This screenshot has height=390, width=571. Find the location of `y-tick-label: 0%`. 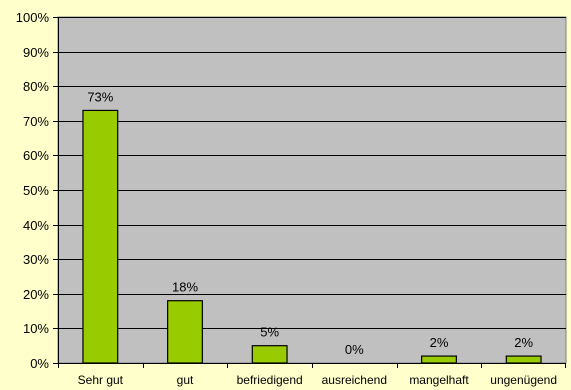

y-tick-label: 0% is located at coordinates (39, 363).